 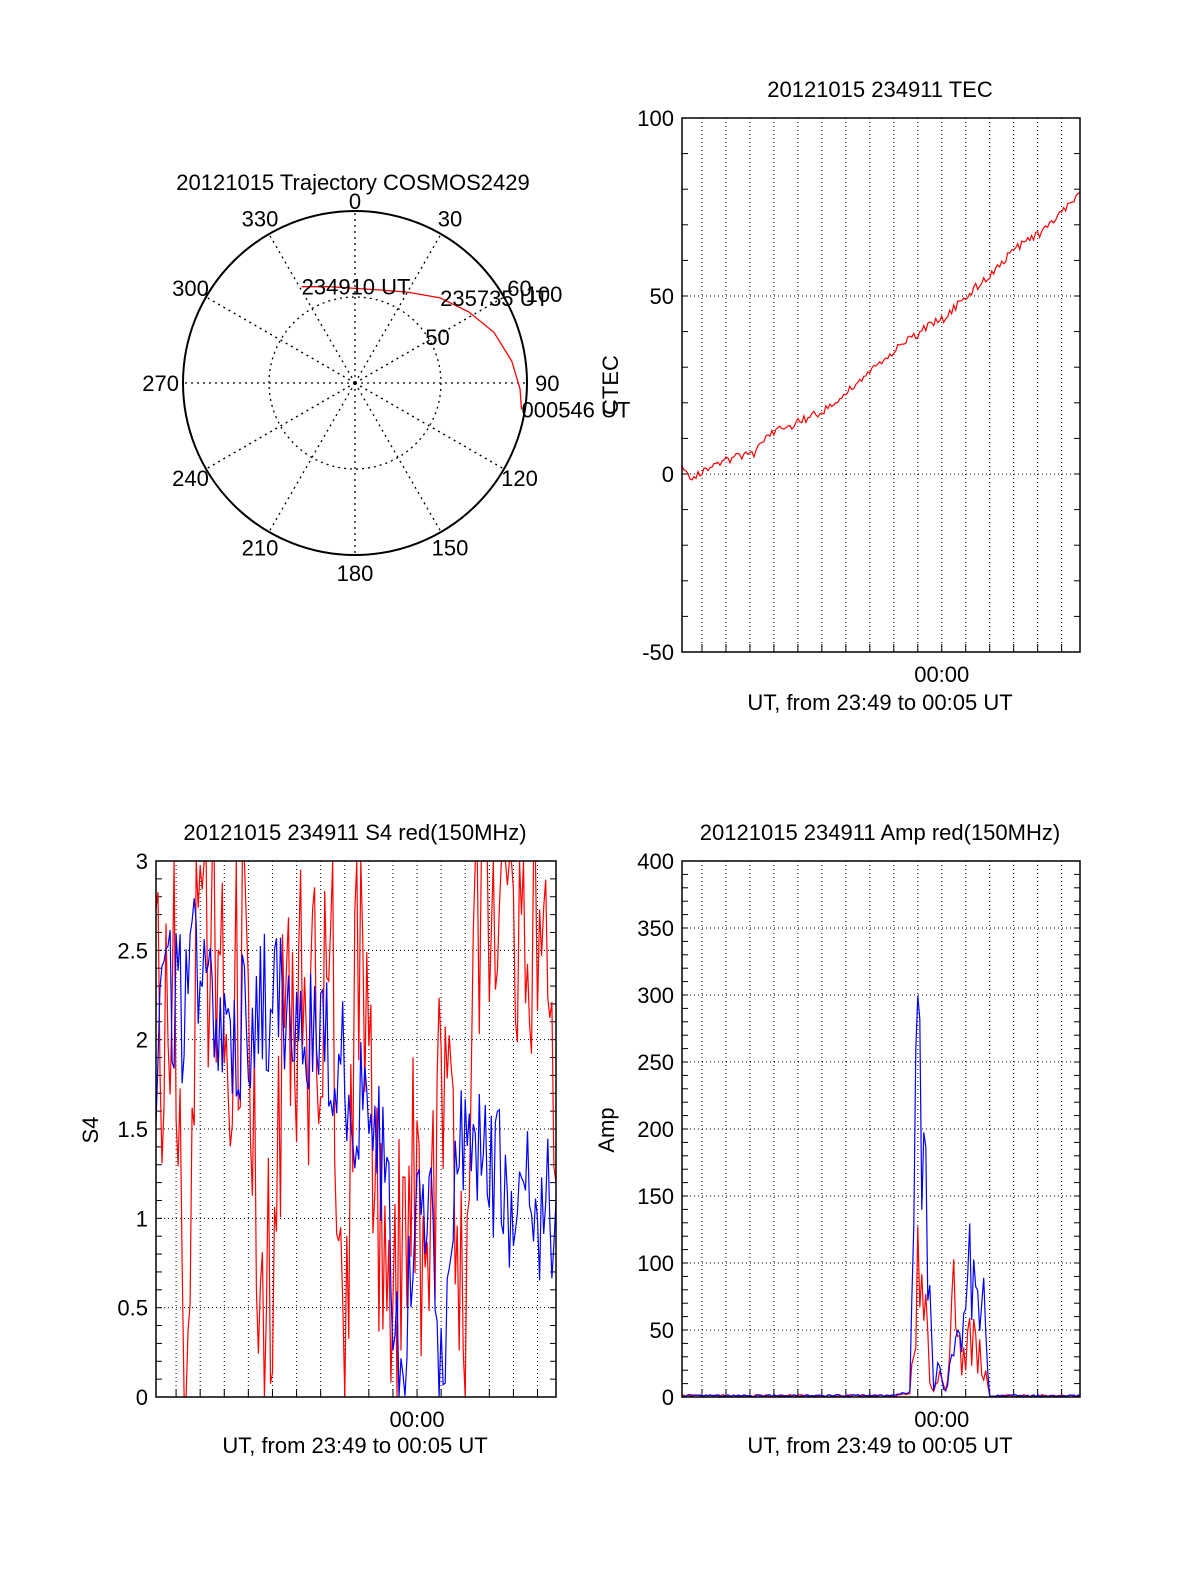 I want to click on tec-xtick-label: 00:00, so click(x=941, y=674).